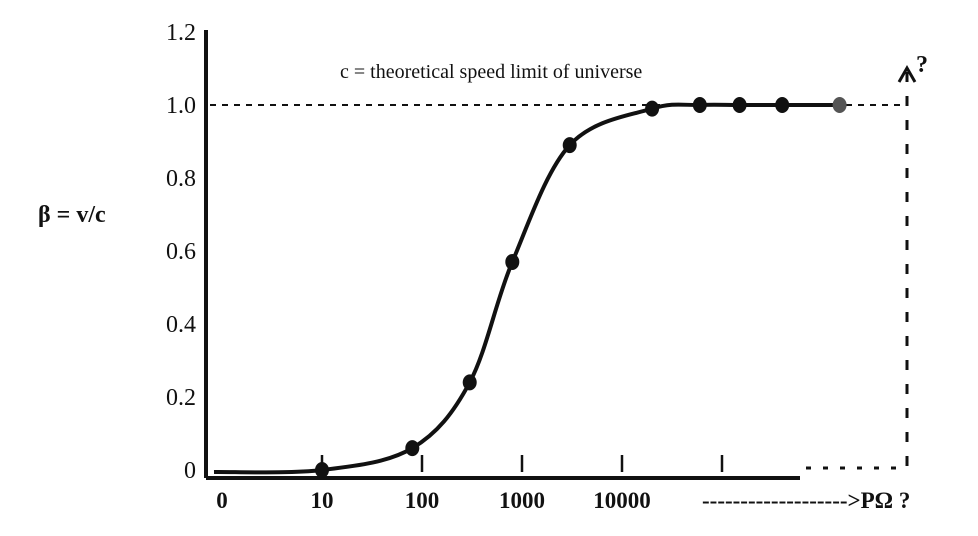 This screenshot has height=536, width=978. Describe the element at coordinates (181, 179) in the screenshot. I see `y-tick-label: 0.8` at that location.